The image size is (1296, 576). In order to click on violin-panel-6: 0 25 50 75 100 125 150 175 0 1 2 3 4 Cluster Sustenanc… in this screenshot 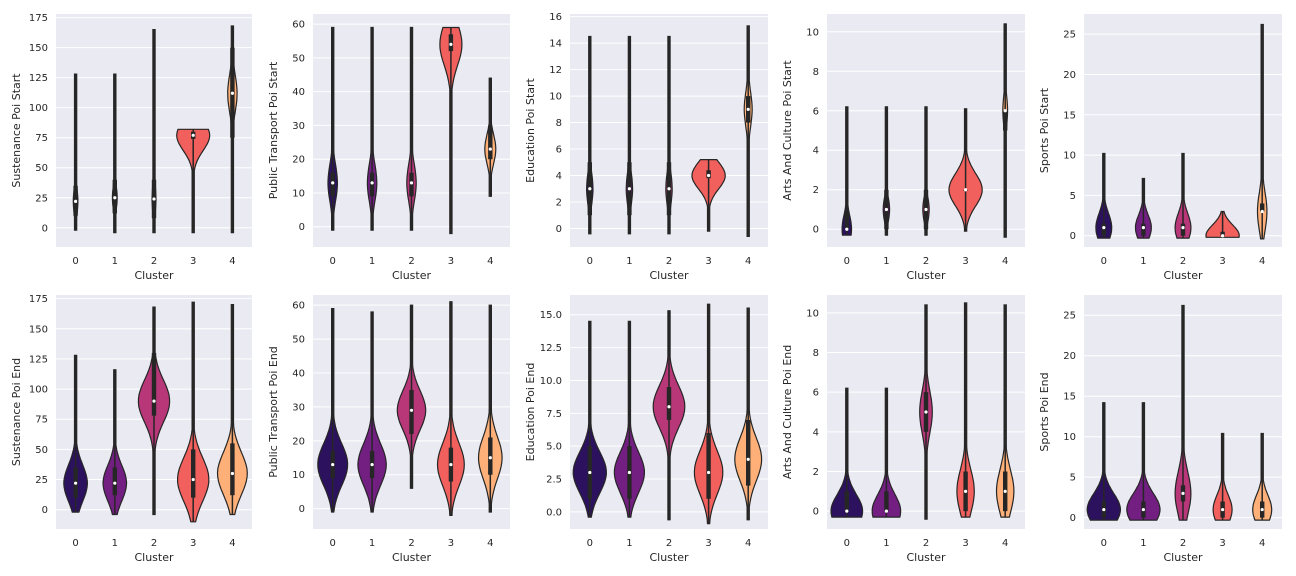, I will do `click(131, 429)`.